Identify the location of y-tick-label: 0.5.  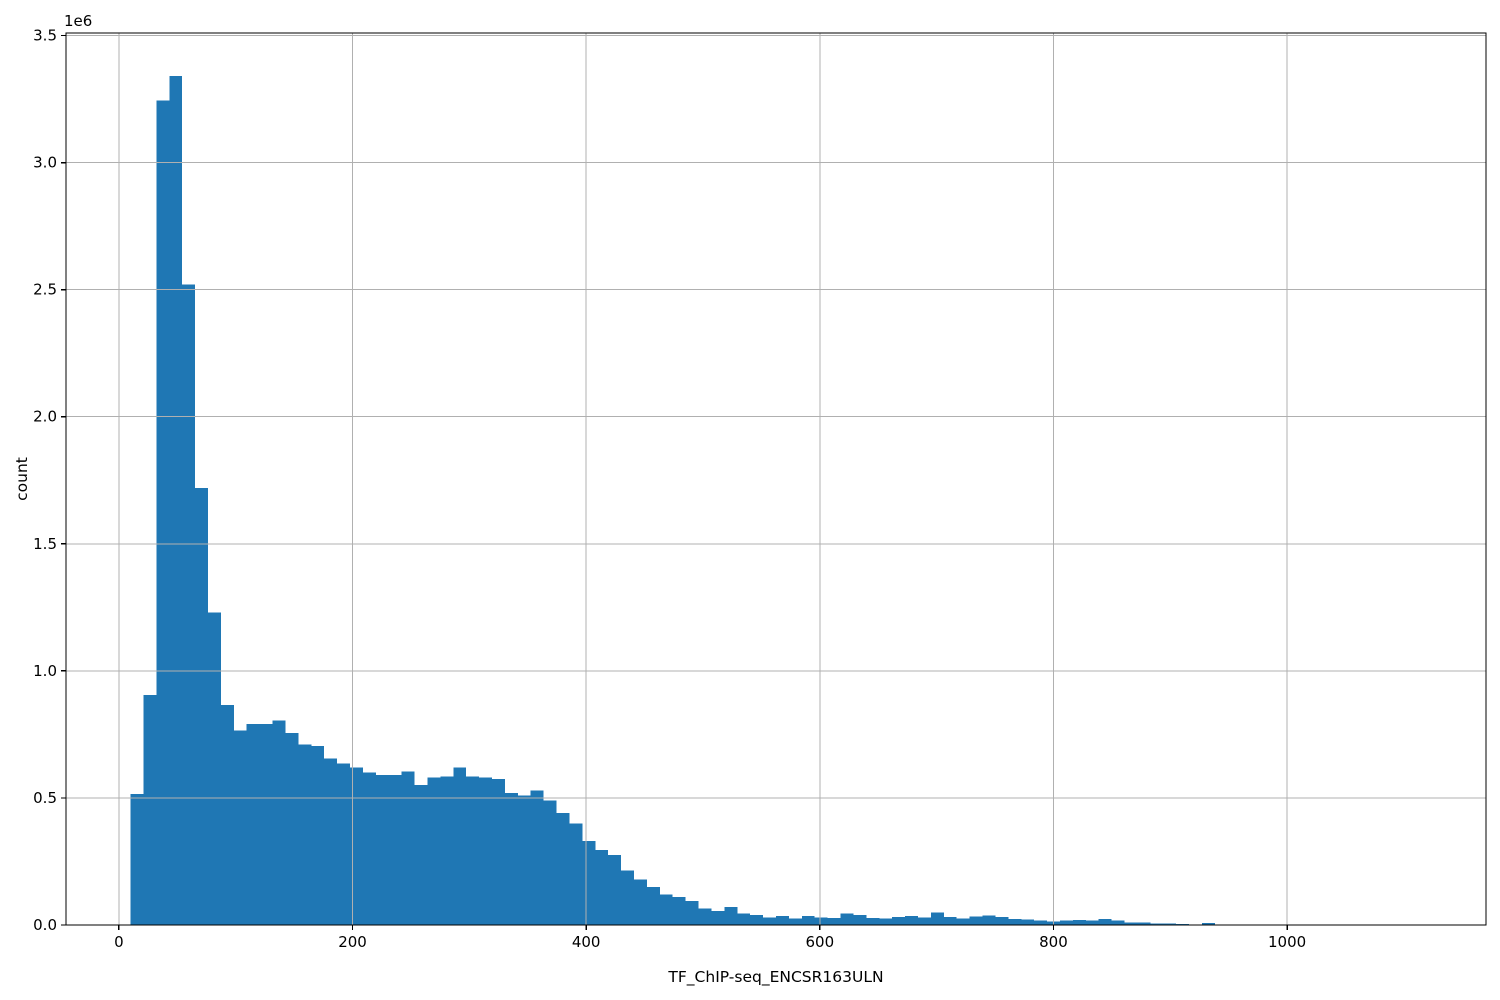
(45, 798).